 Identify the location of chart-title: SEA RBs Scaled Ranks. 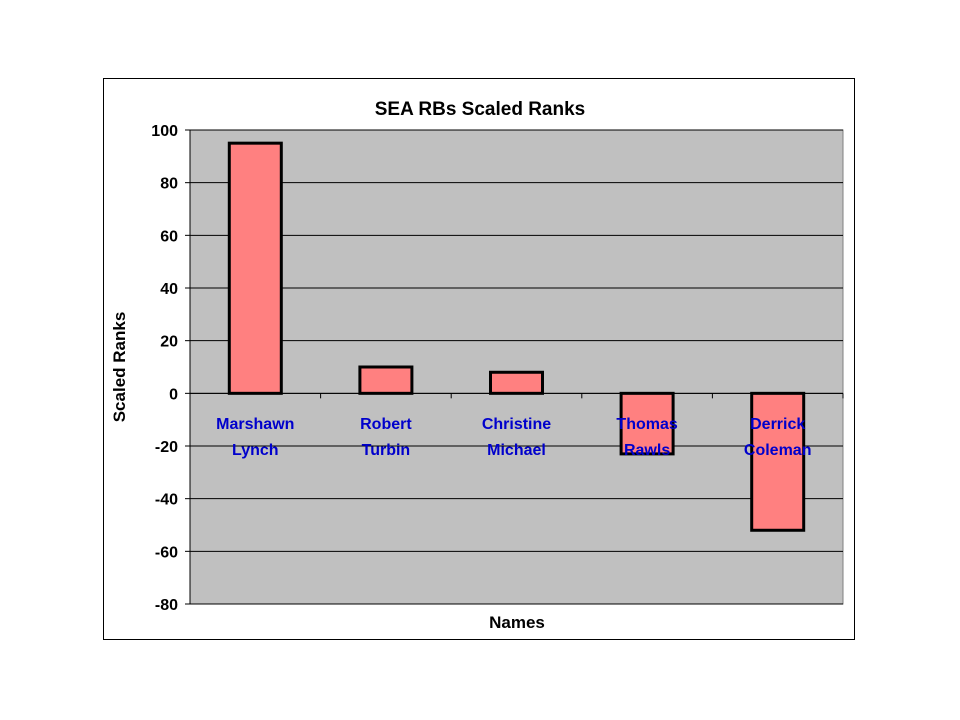
(480, 109).